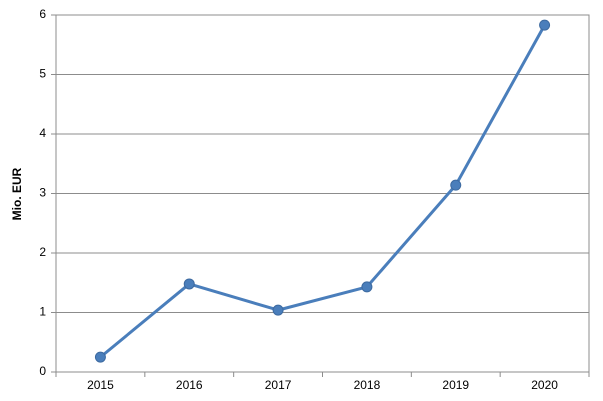  What do you see at coordinates (42, 14) in the screenshot?
I see `y-tick-label: 6` at bounding box center [42, 14].